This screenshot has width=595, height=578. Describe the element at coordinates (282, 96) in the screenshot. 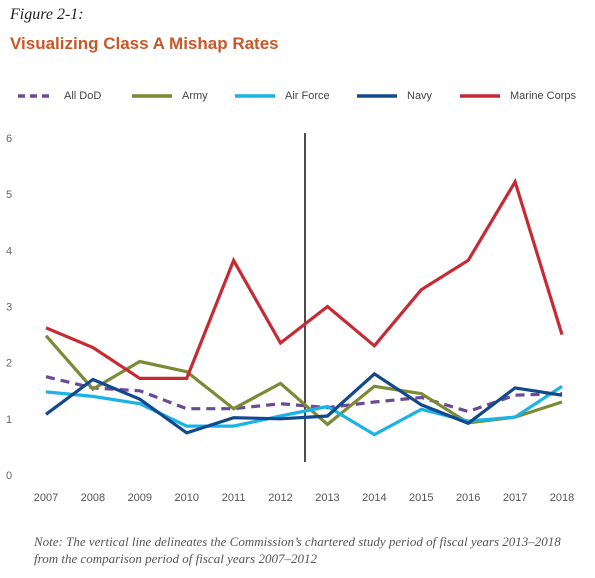

I see `legend-item-air-force: Air Force` at that location.